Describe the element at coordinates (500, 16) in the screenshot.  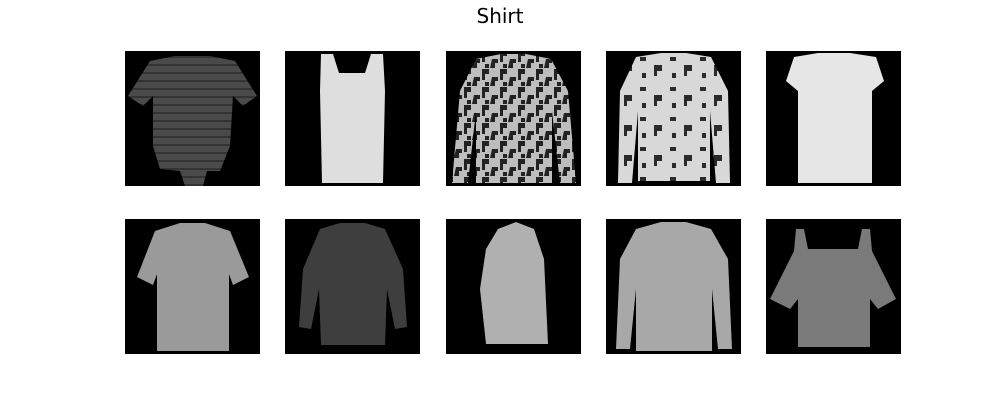
I see `figure-title: Shirt` at that location.